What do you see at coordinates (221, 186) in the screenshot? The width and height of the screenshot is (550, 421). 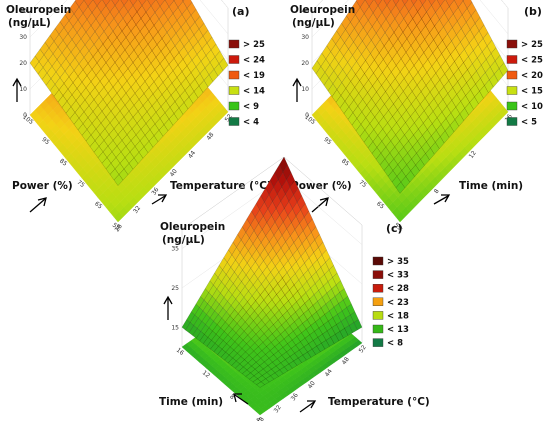 I see `panel-a-ylabel: Temperature (°C)` at bounding box center [221, 186].